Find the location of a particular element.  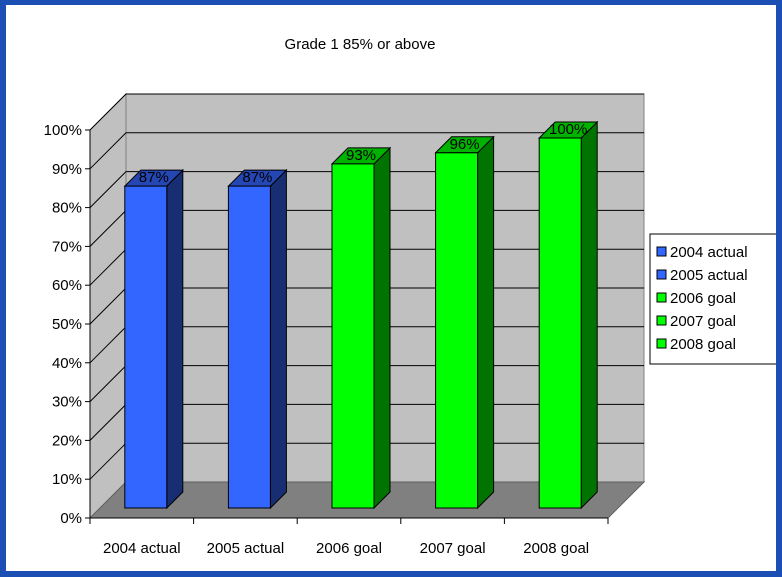

y-tick-label: 70% is located at coordinates (67, 246).